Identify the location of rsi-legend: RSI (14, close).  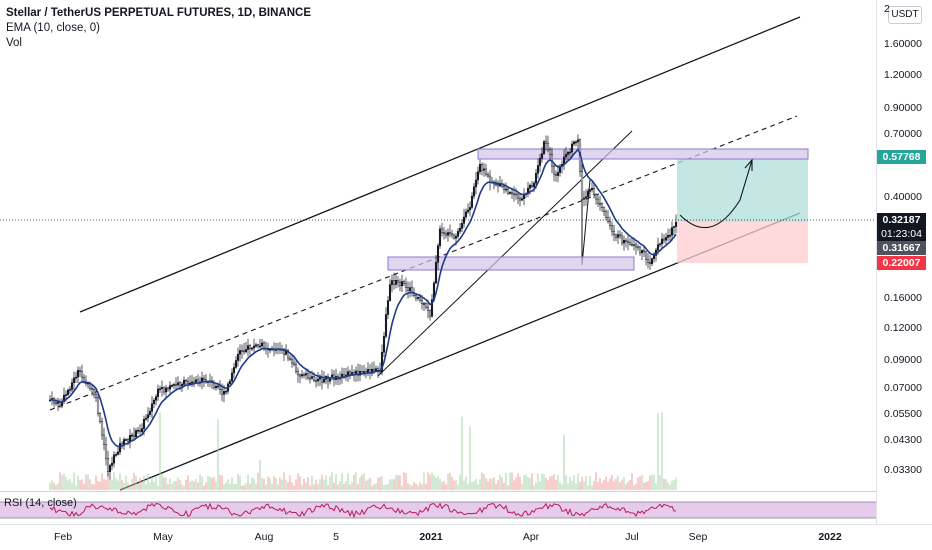
(40, 503).